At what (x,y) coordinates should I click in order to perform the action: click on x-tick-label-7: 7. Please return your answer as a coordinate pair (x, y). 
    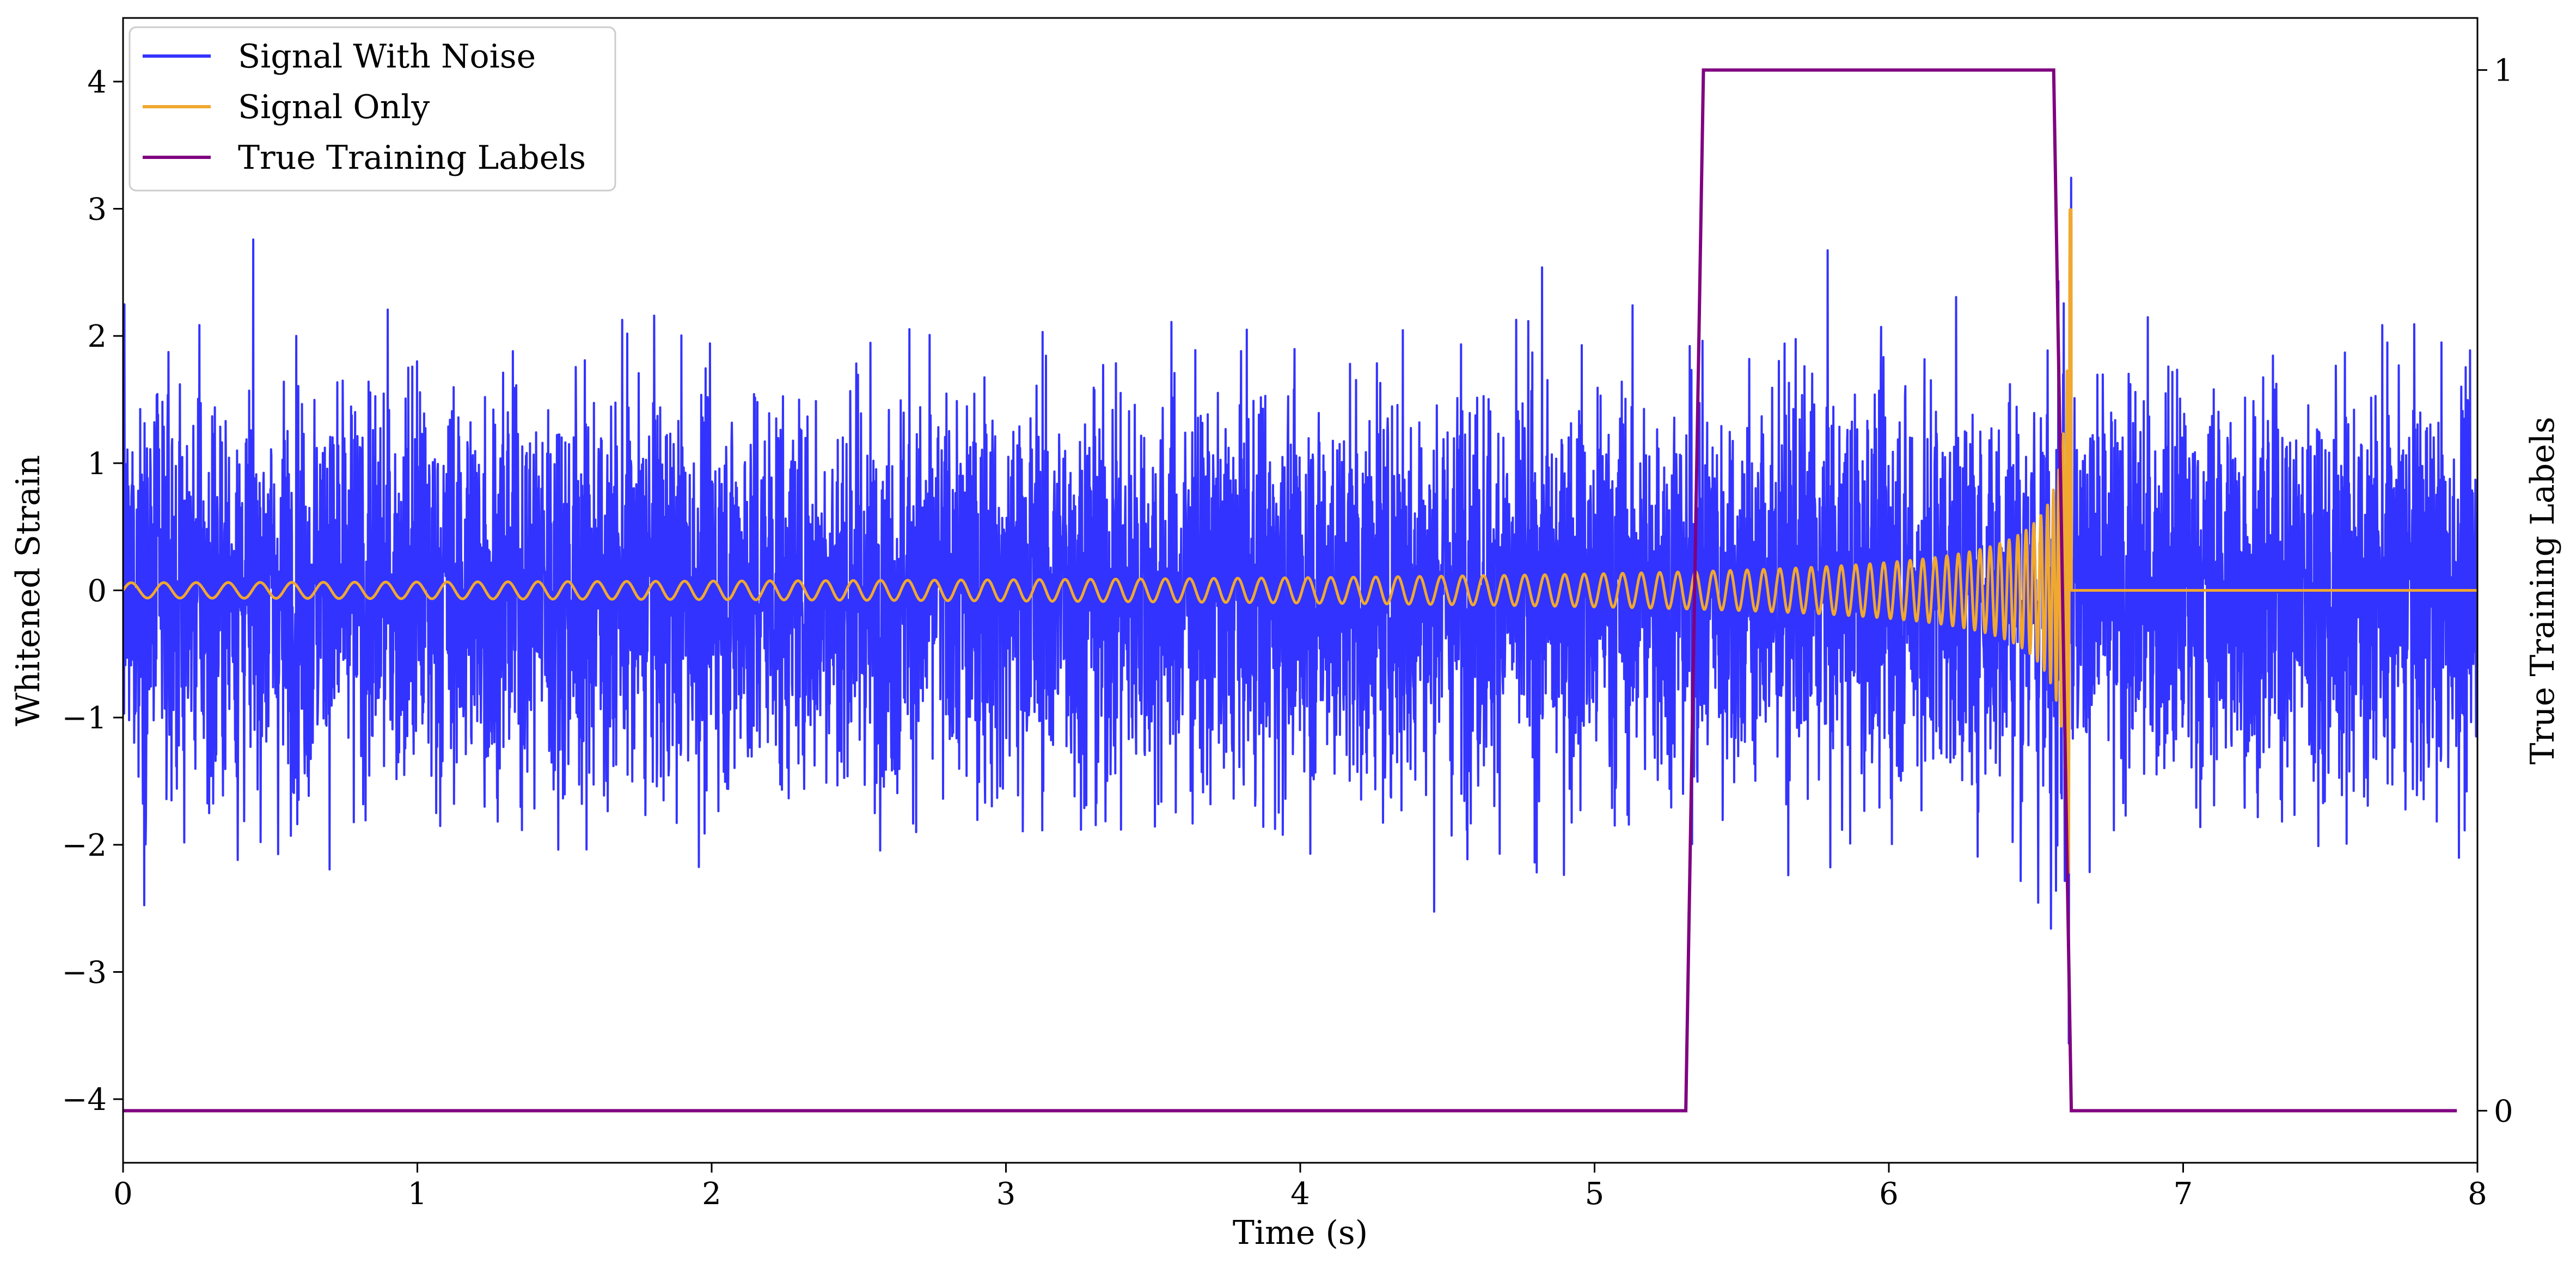
    Looking at the image, I should click on (2183, 1194).